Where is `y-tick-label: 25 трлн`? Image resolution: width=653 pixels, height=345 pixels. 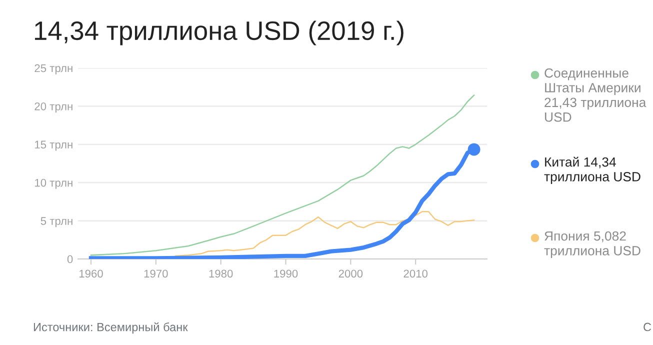
y-tick-label: 25 трлн is located at coordinates (53, 69).